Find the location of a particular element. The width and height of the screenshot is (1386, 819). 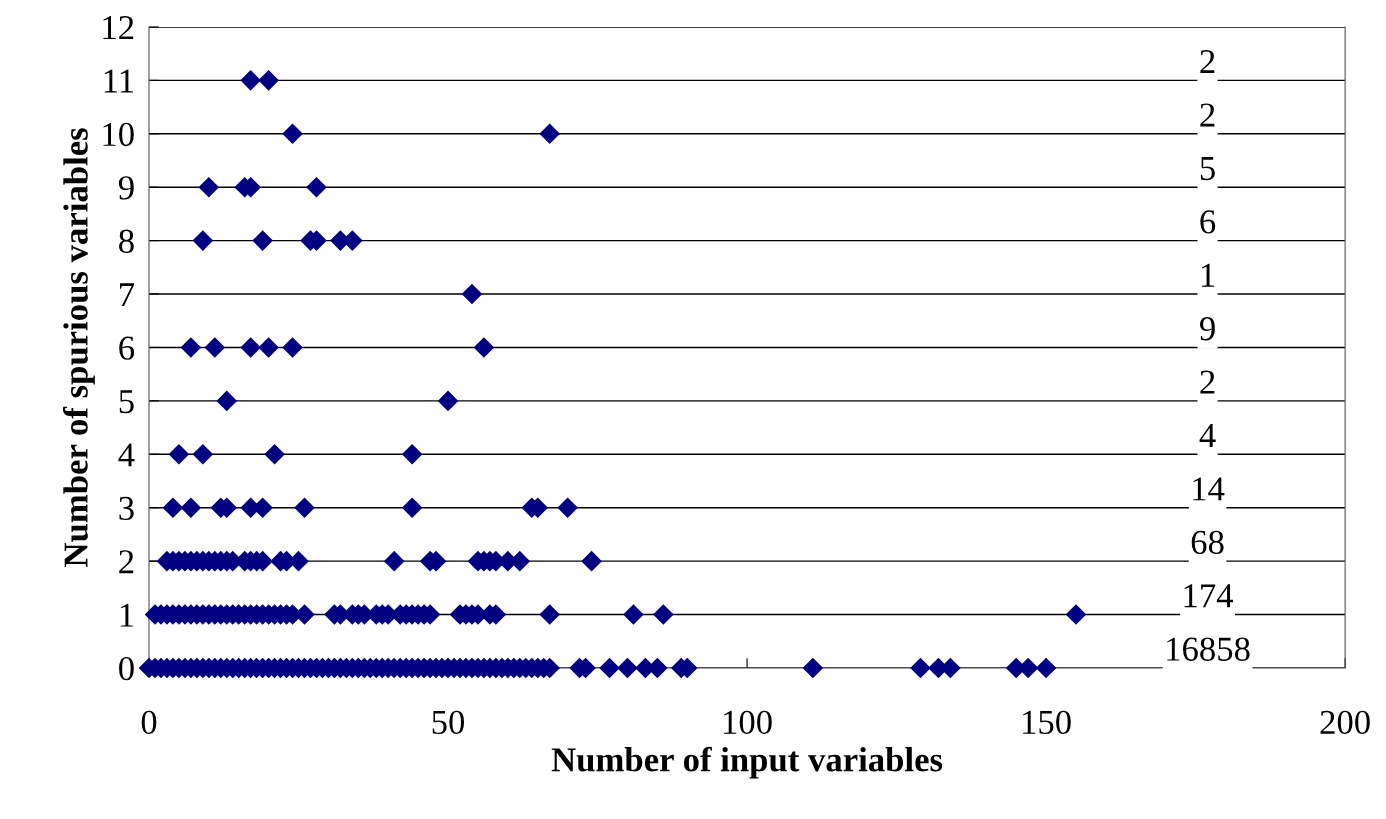

y-tick-label: 6 is located at coordinates (127, 348).